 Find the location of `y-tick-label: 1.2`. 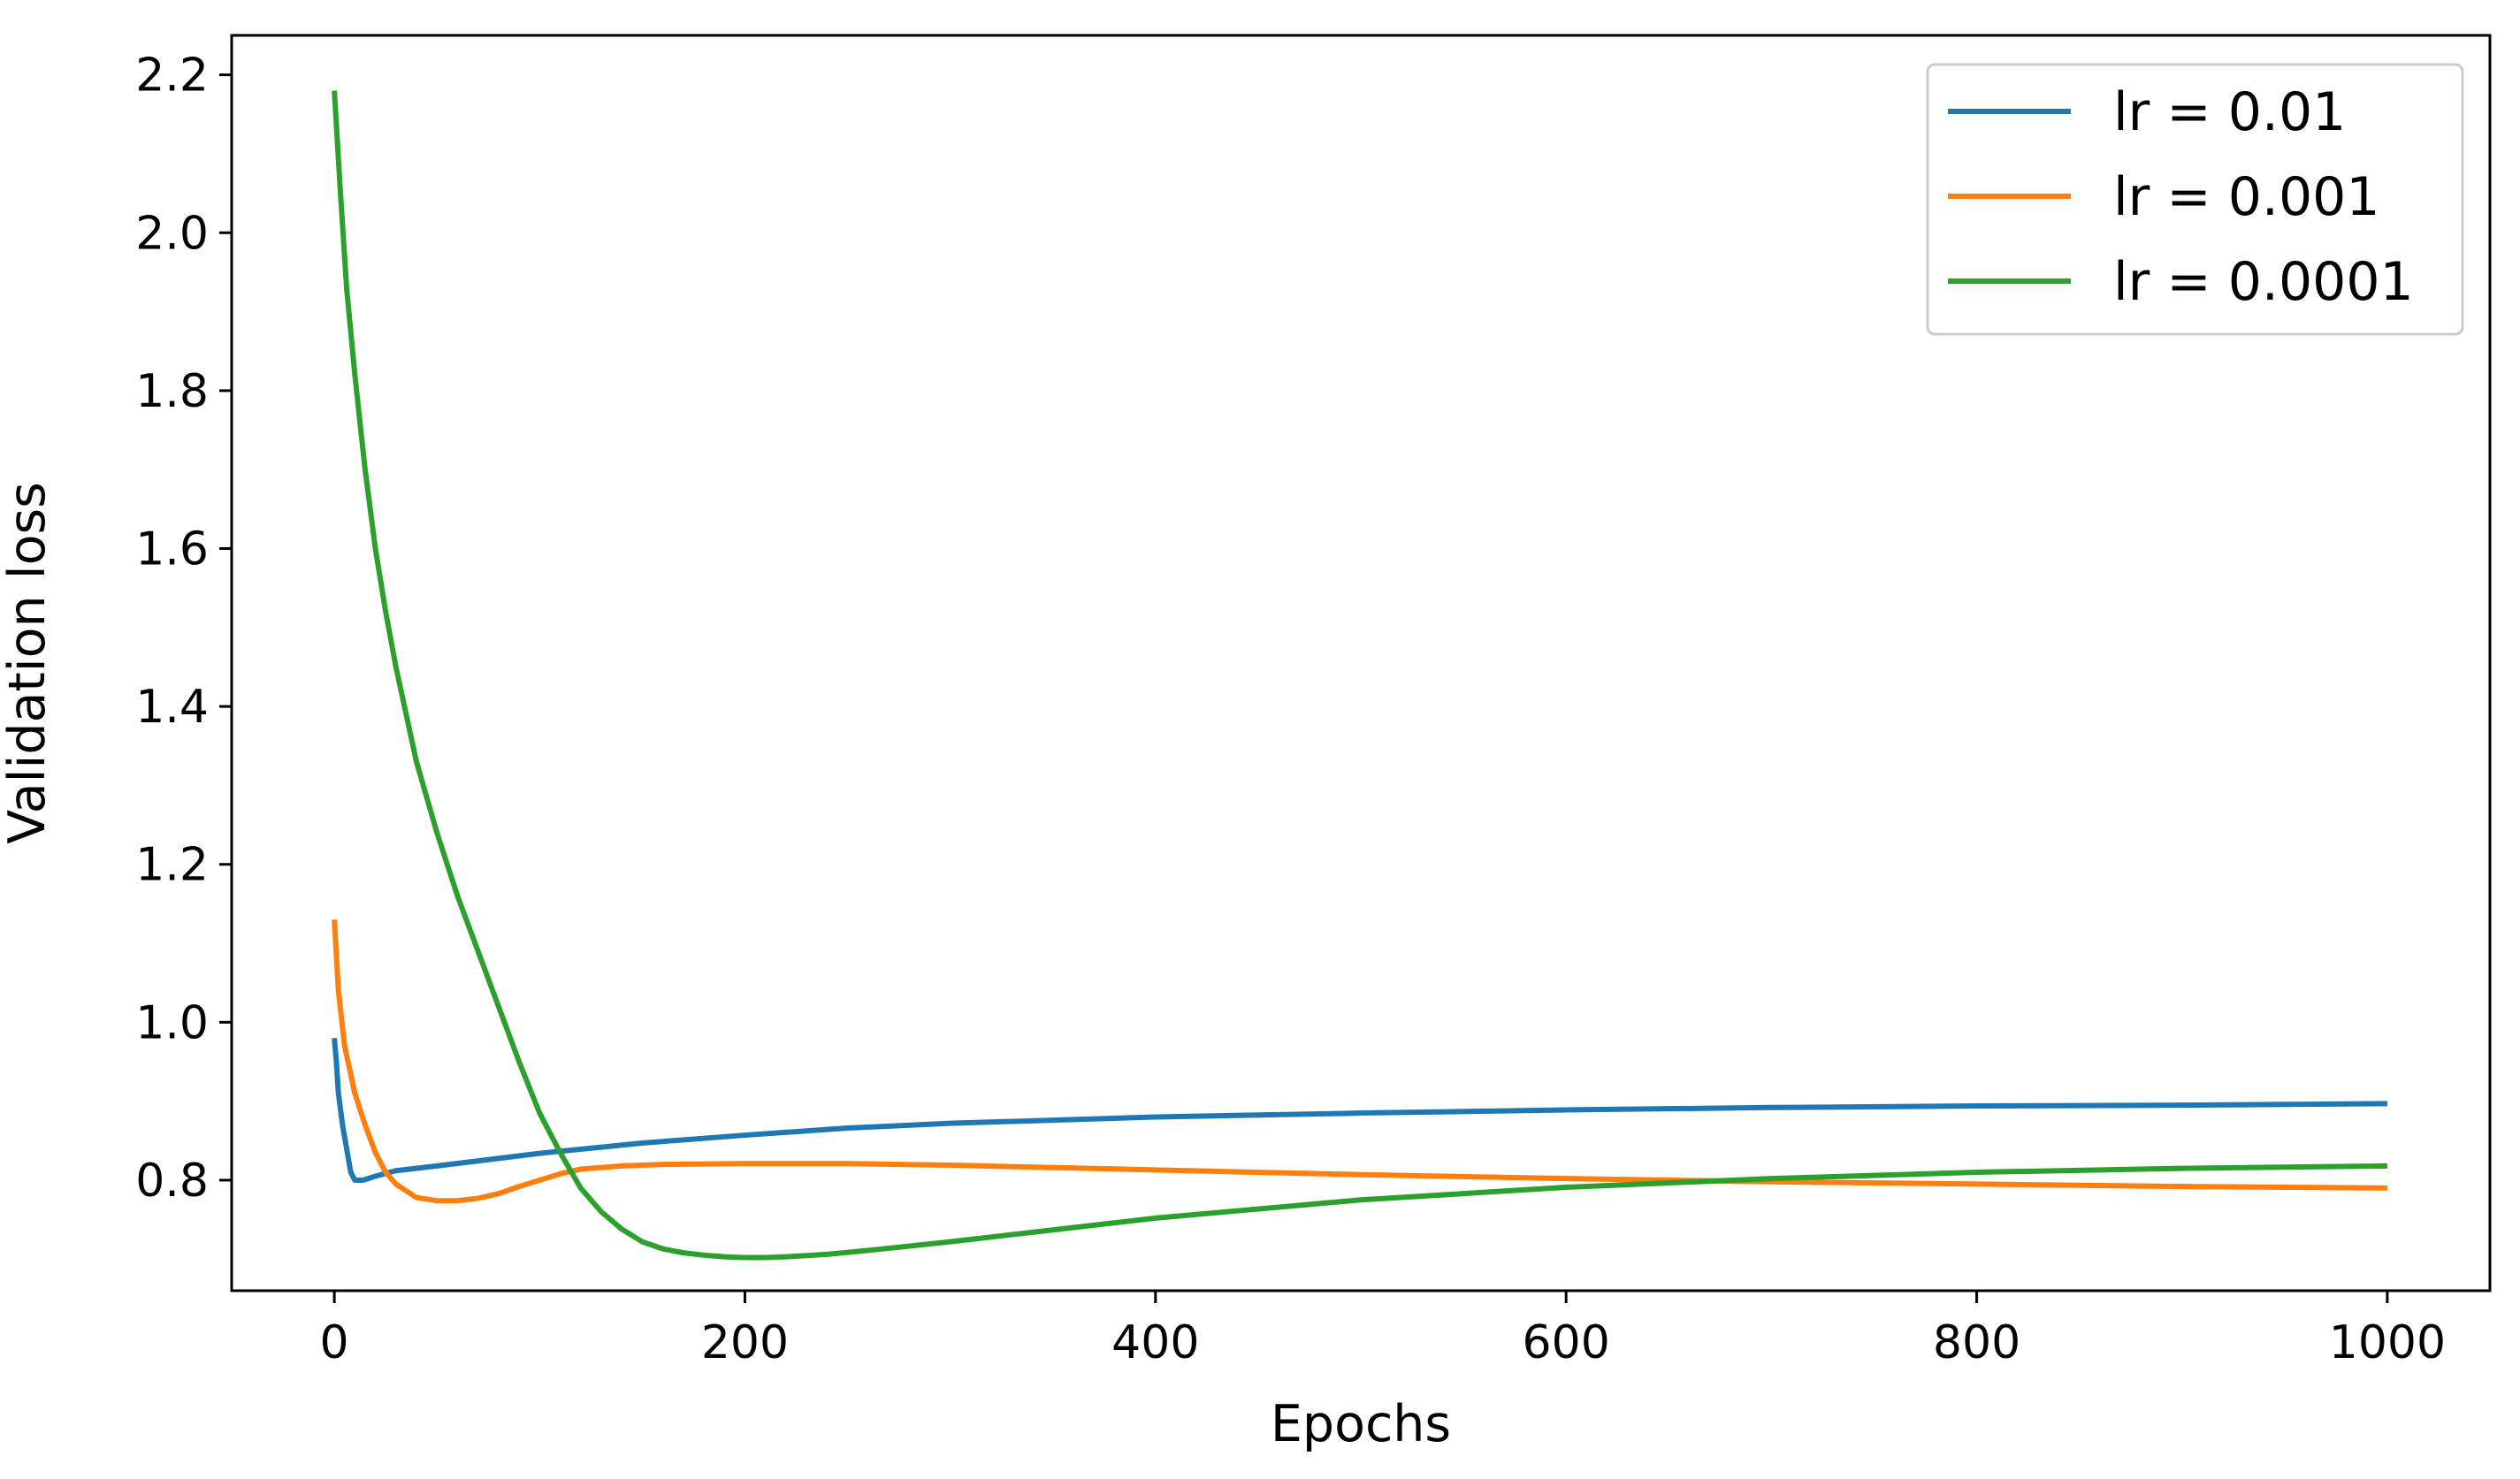

y-tick-label: 1.2 is located at coordinates (172, 865).